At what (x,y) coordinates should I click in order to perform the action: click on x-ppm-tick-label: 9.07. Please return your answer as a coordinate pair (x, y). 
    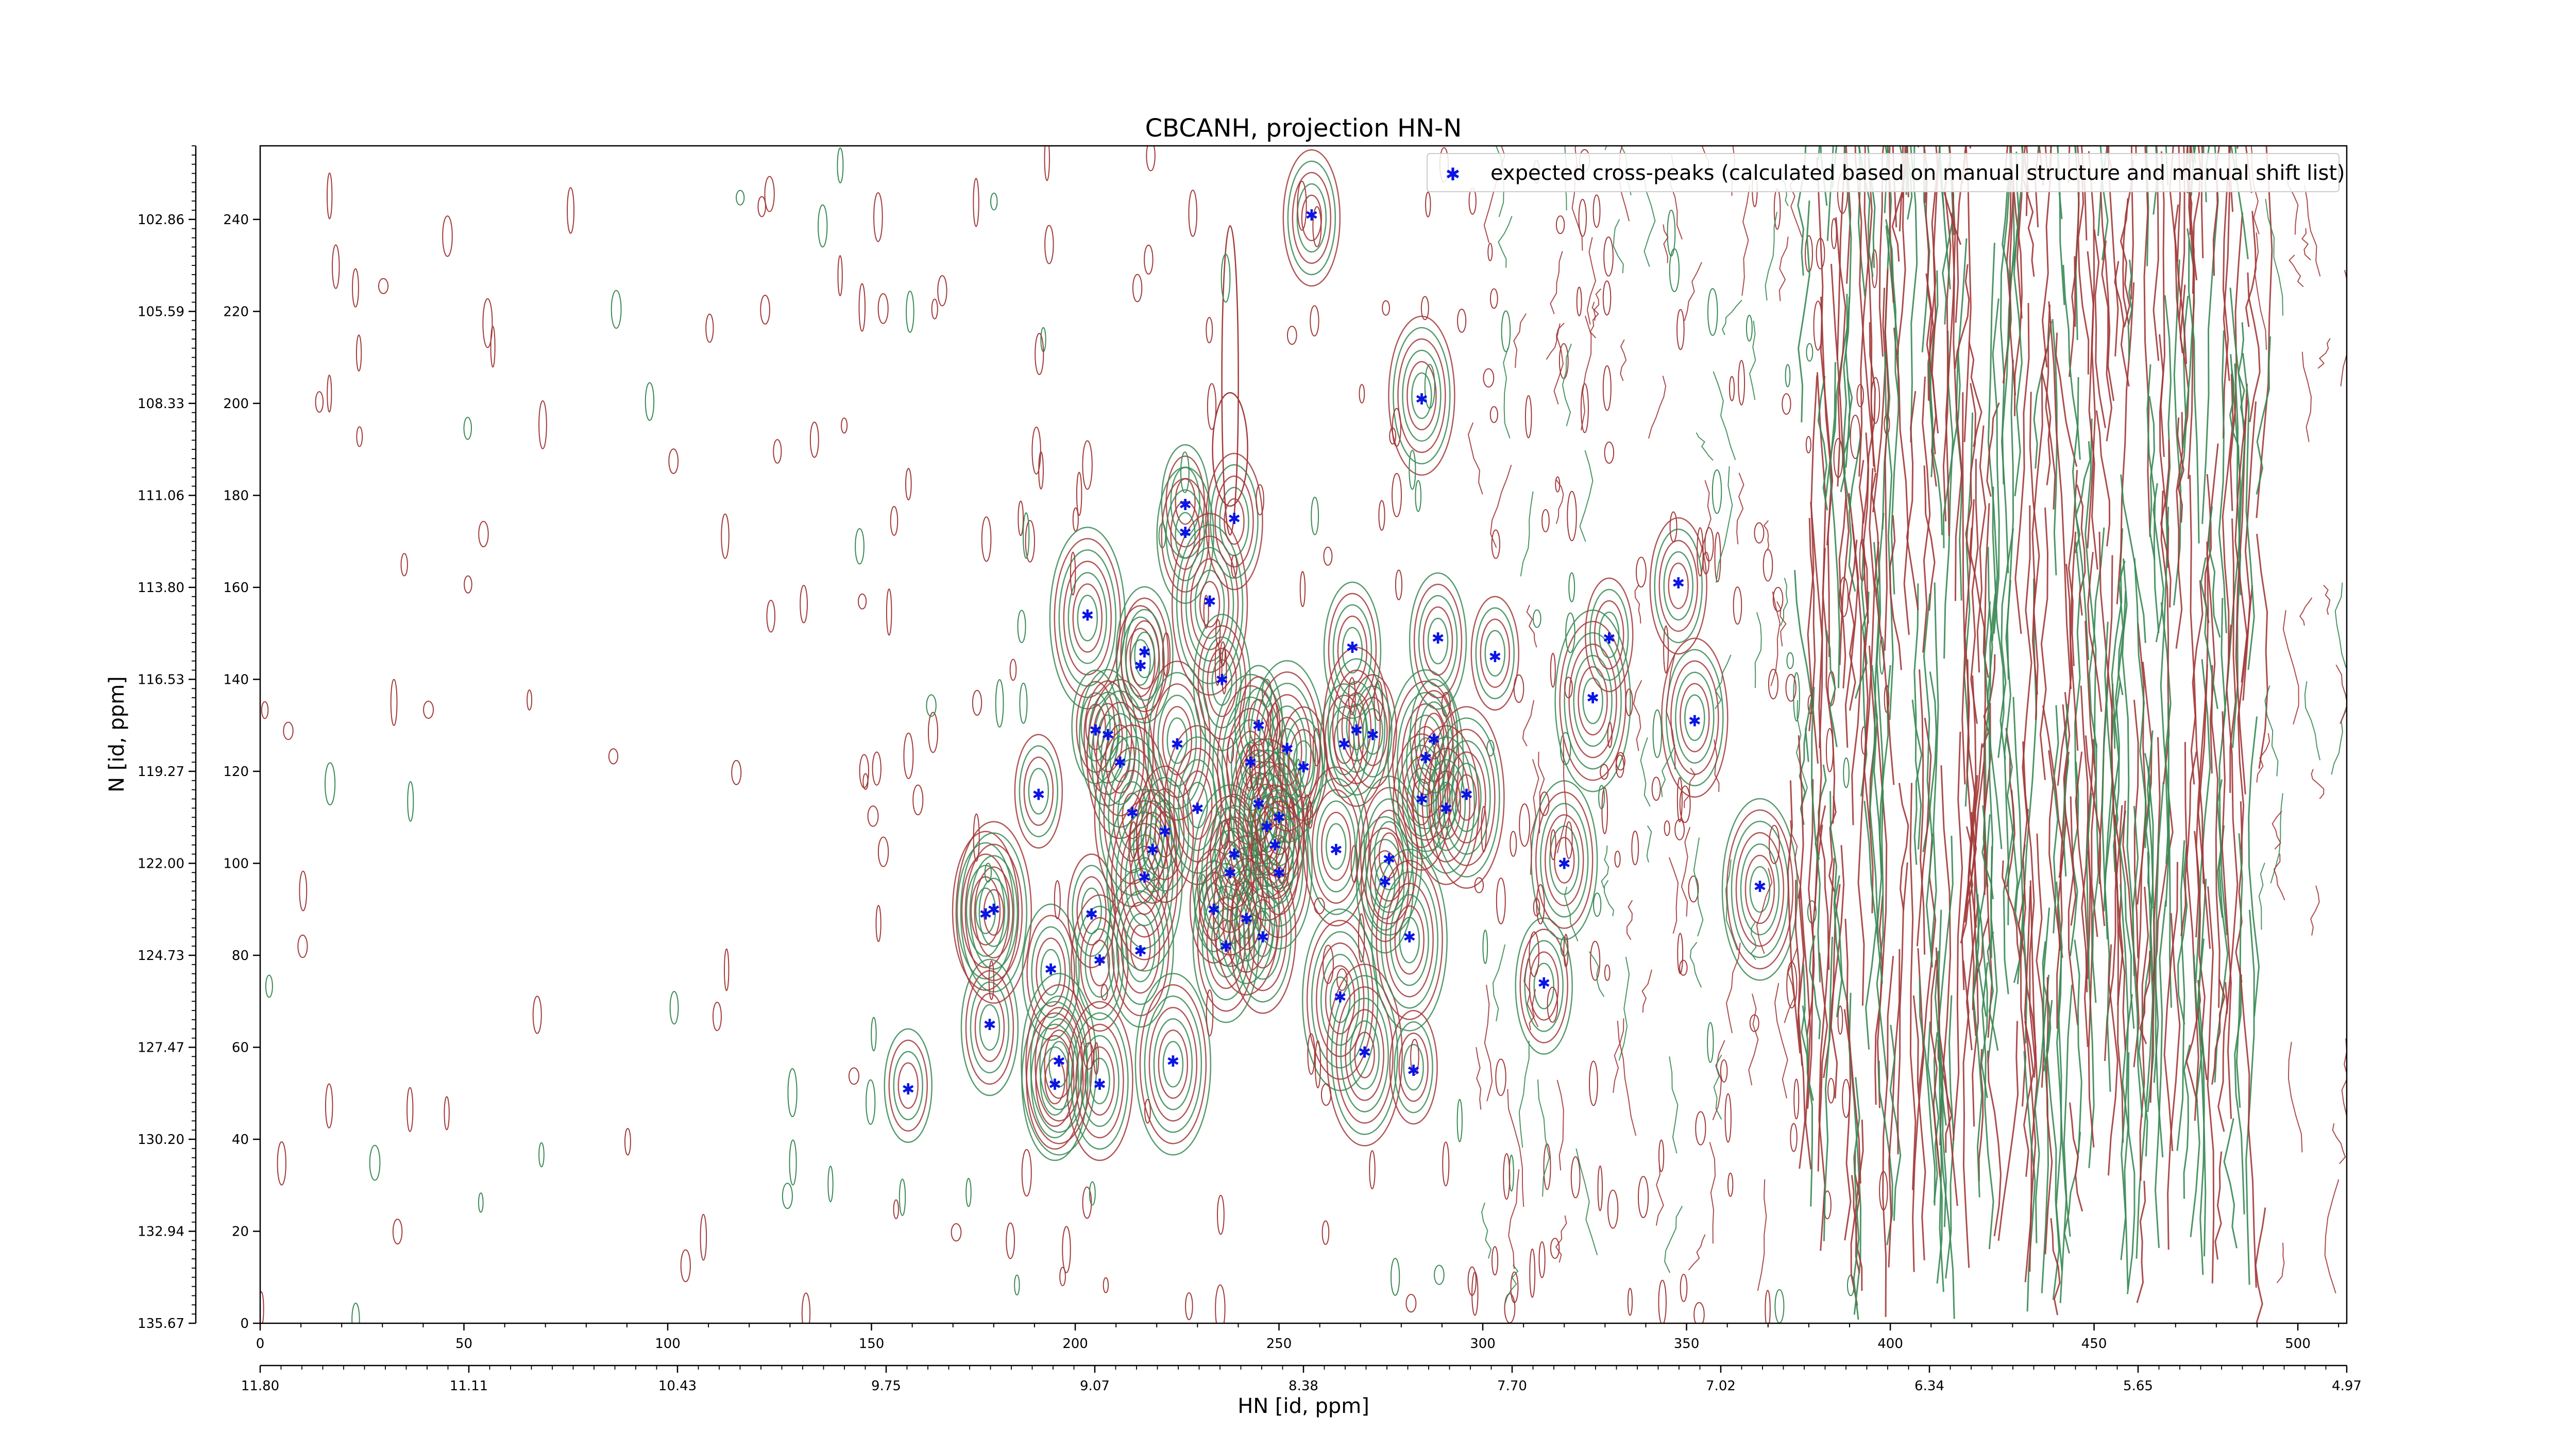
    Looking at the image, I should click on (1095, 1386).